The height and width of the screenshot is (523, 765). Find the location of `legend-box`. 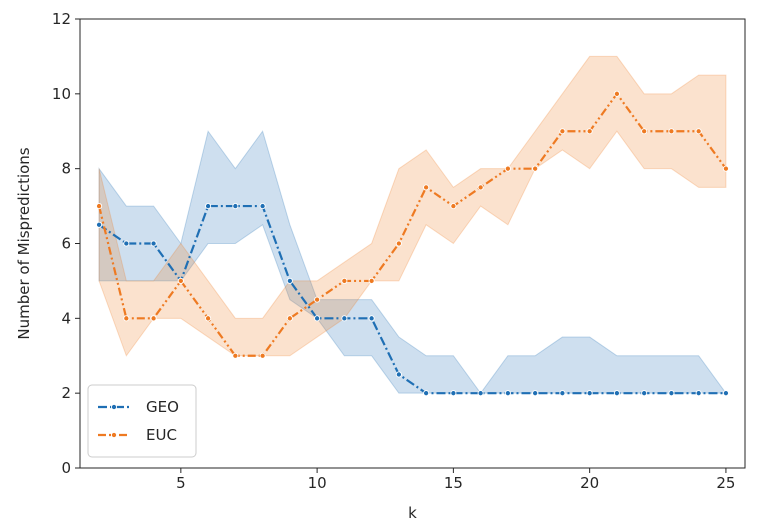

legend-box is located at coordinates (142, 421).